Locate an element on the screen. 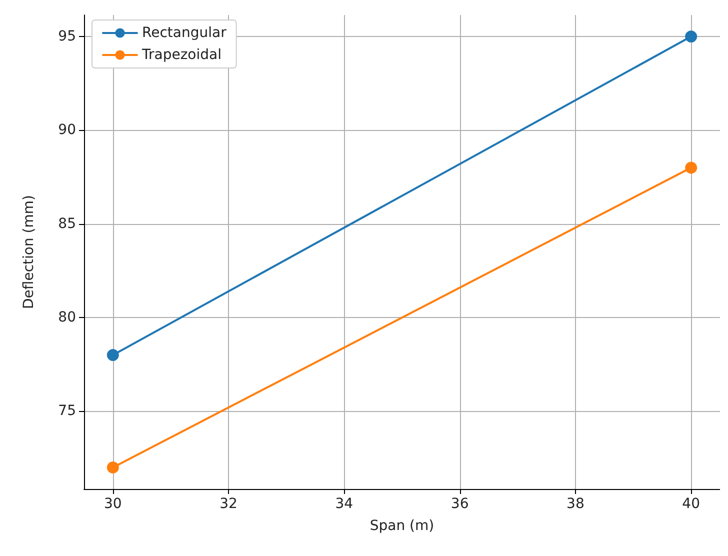 The width and height of the screenshot is (728, 556). x-tick-label: 38 is located at coordinates (575, 504).